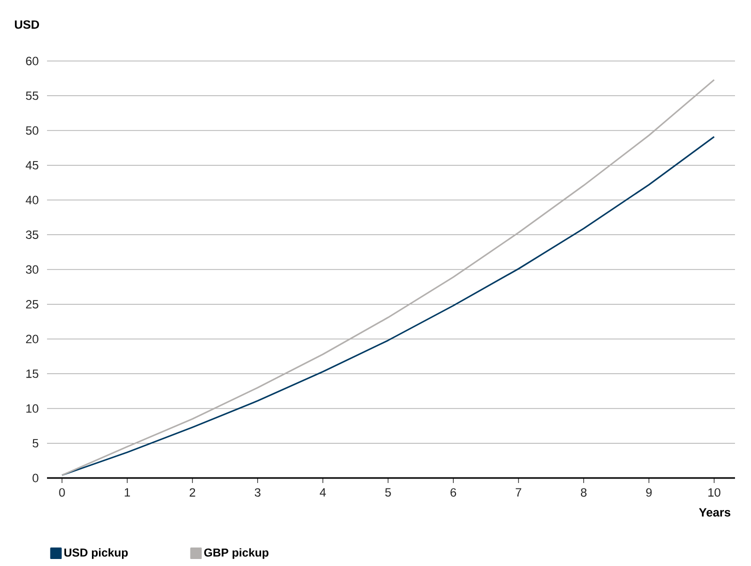 The width and height of the screenshot is (751, 566). What do you see at coordinates (388, 492) in the screenshot?
I see `x-tick-label: 5` at bounding box center [388, 492].